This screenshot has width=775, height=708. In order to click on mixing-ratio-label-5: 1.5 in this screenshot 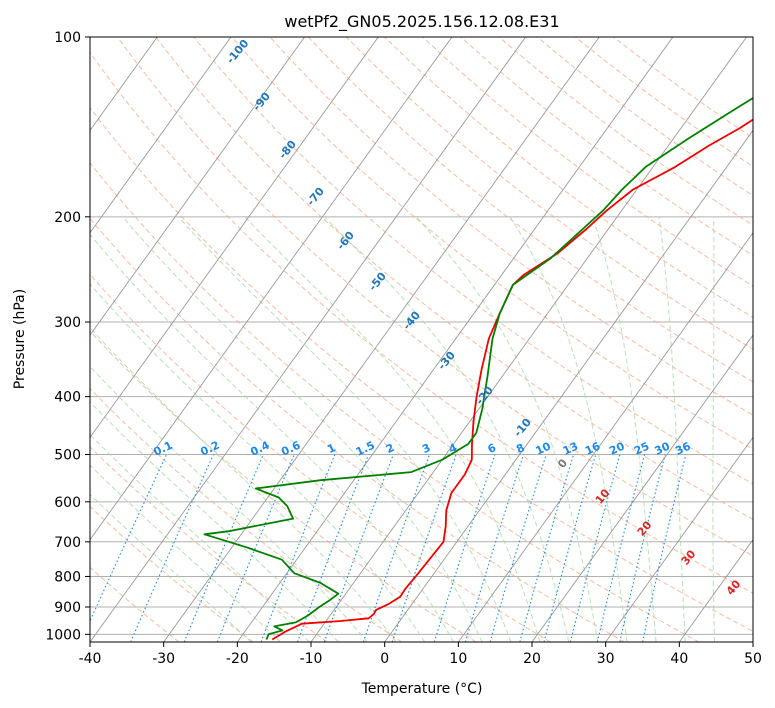, I will do `click(365, 449)`.